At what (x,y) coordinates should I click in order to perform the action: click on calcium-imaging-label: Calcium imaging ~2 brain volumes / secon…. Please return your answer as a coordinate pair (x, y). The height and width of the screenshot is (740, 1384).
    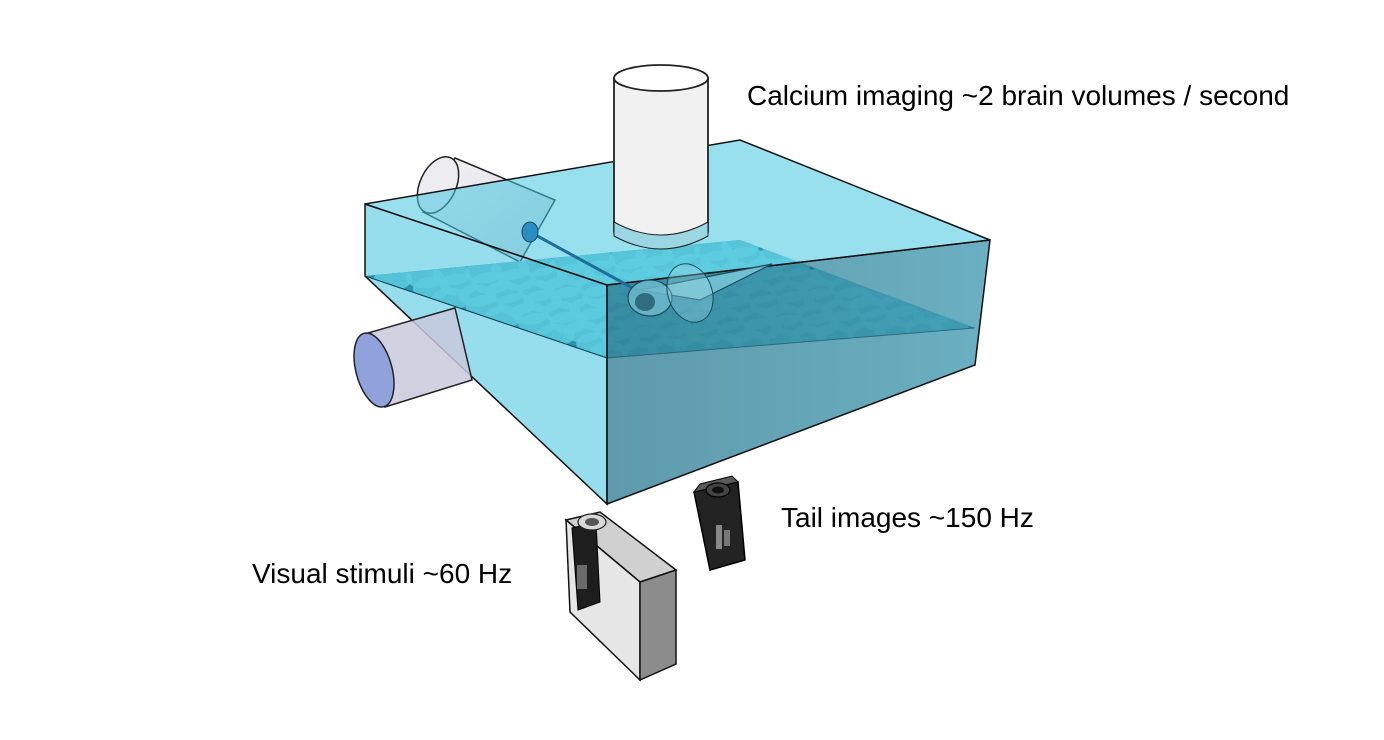
    Looking at the image, I should click on (1018, 95).